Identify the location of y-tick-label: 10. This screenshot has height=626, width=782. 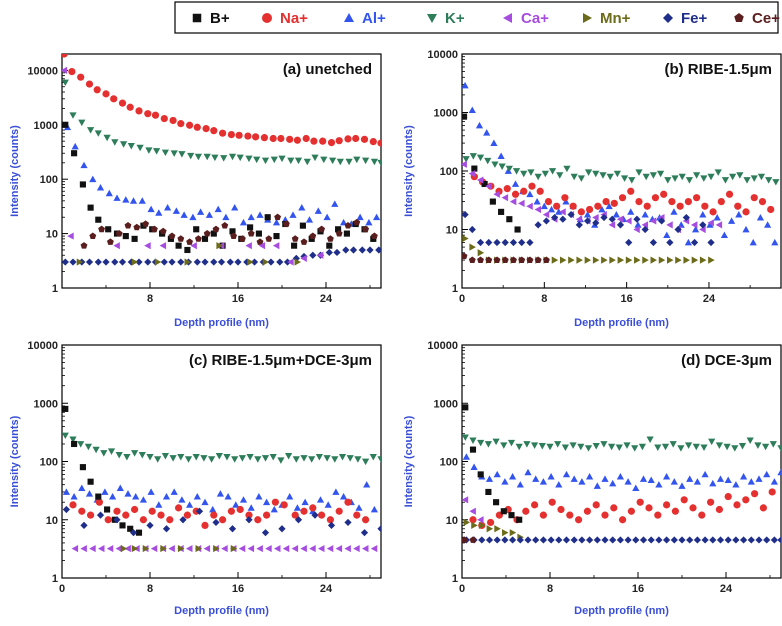
(452, 521).